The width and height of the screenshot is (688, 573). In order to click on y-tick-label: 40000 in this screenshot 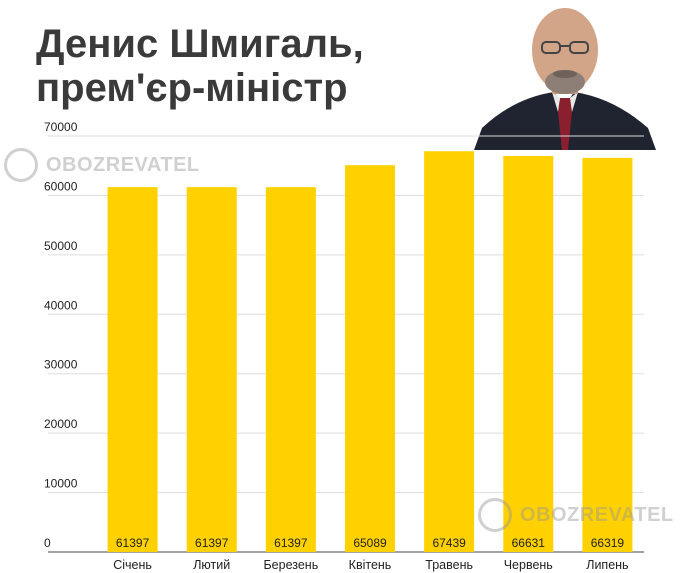, I will do `click(61, 305)`.